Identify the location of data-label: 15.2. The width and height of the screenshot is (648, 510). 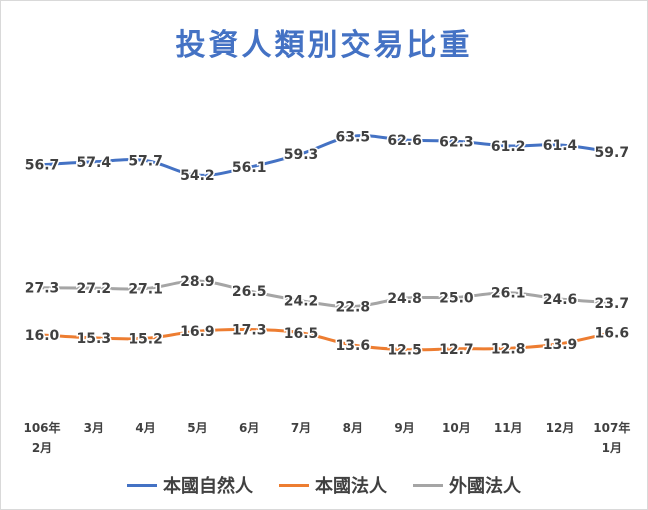
(145, 339).